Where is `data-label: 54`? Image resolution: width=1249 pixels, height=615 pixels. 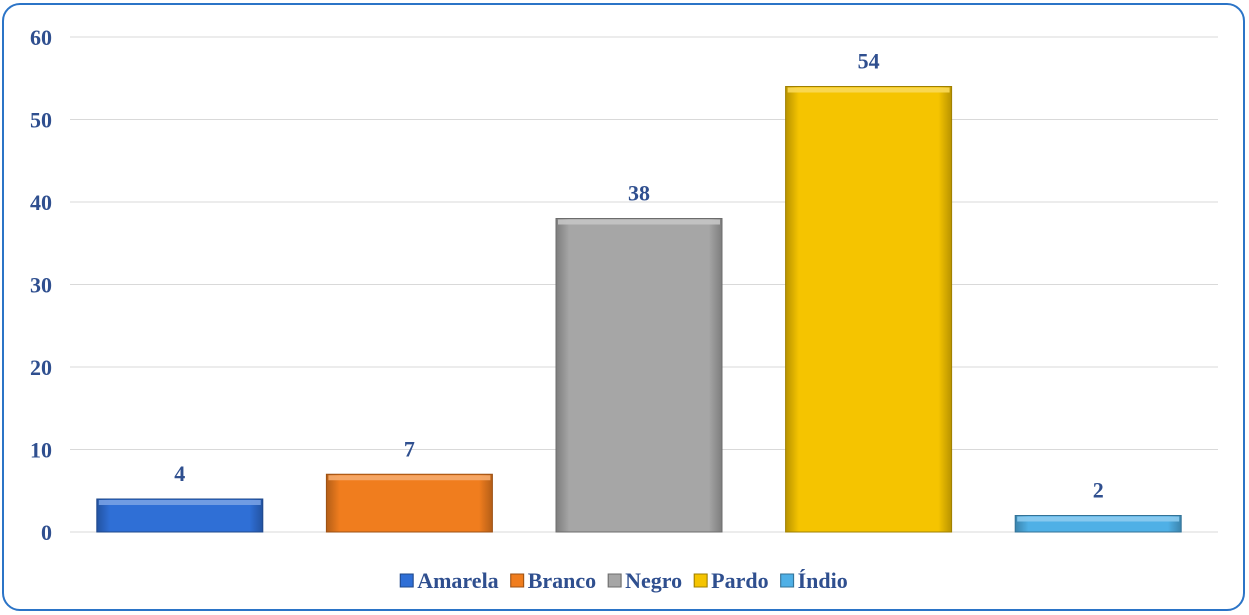 data-label: 54 is located at coordinates (869, 61).